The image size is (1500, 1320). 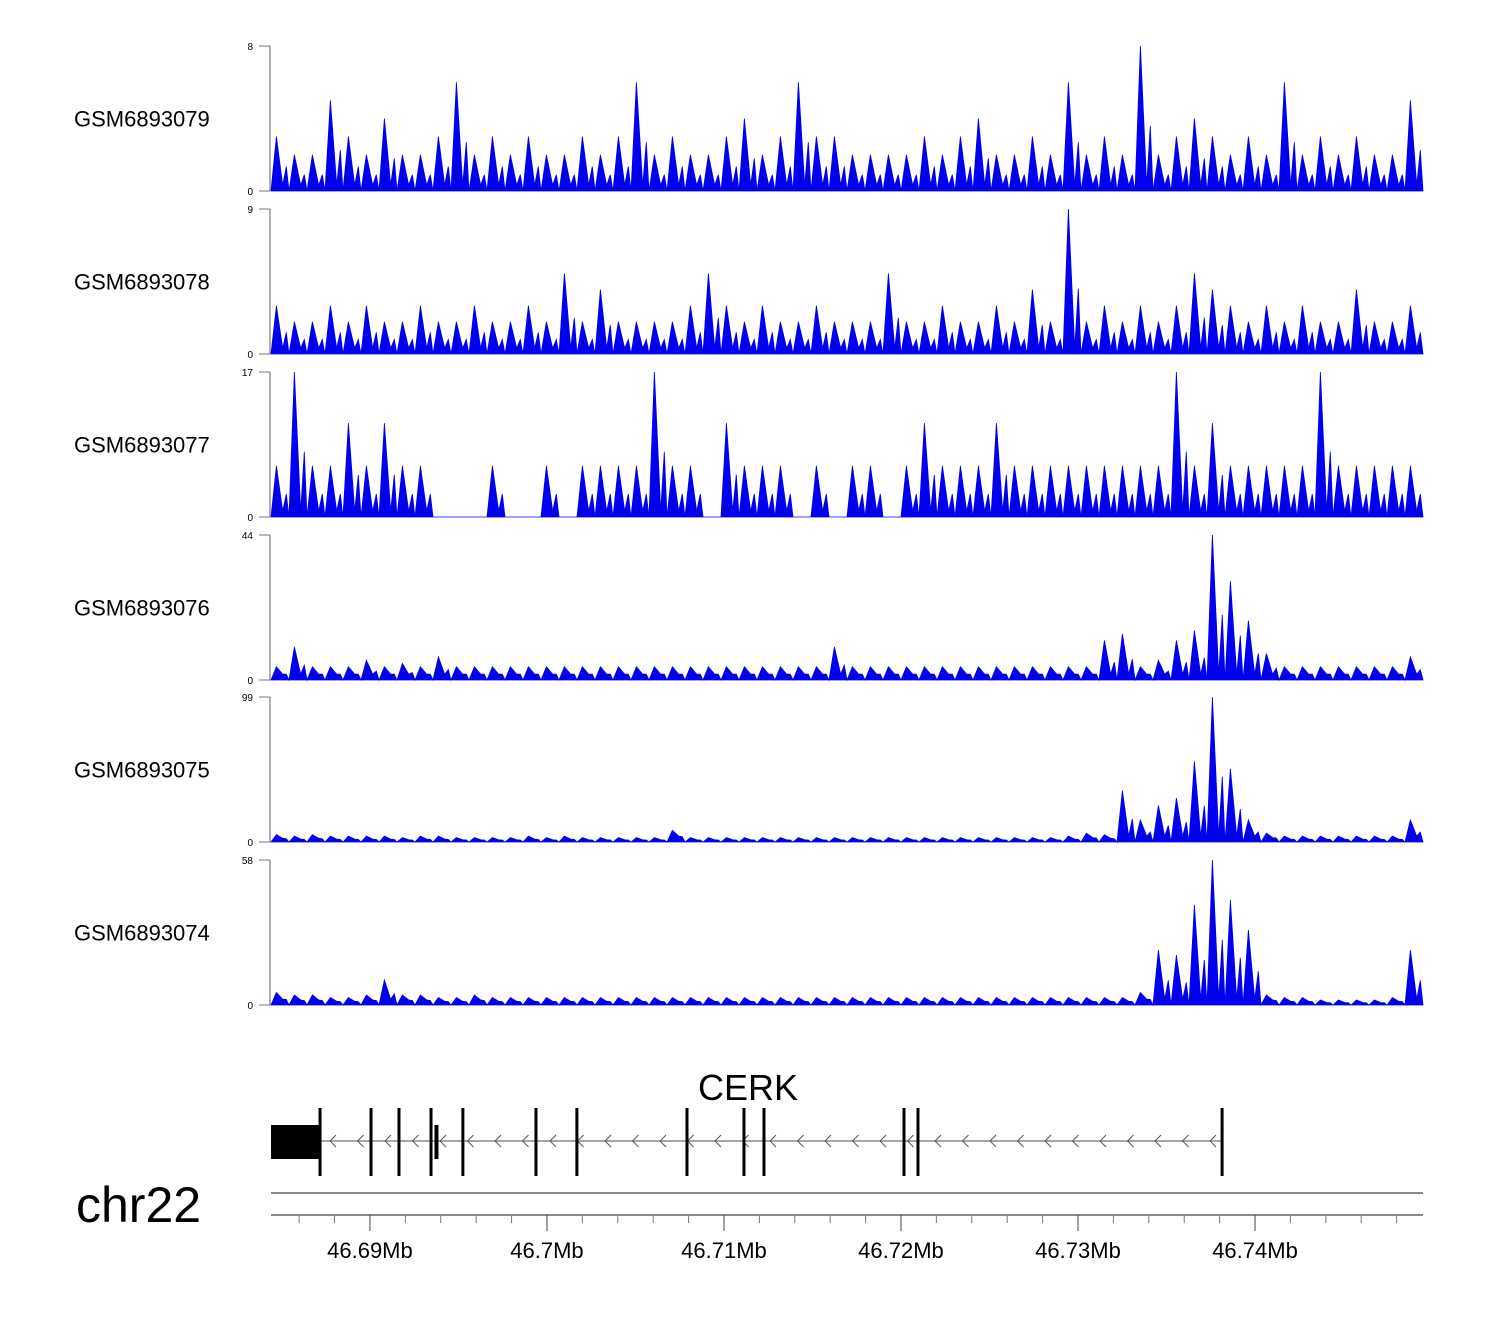 I want to click on track-label: GSM6893074, so click(x=142, y=933).